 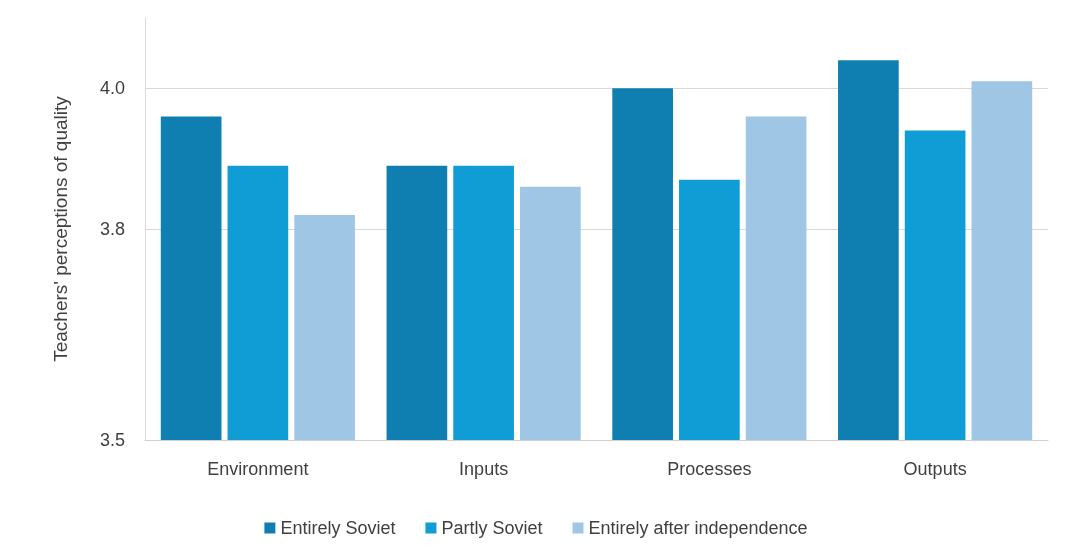 I want to click on x-tick-label: Environment, so click(x=258, y=469).